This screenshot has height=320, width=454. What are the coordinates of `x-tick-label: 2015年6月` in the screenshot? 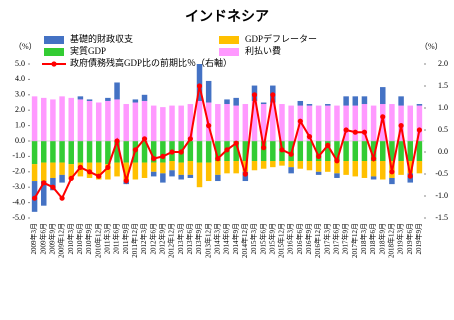 It's located at (262, 239).